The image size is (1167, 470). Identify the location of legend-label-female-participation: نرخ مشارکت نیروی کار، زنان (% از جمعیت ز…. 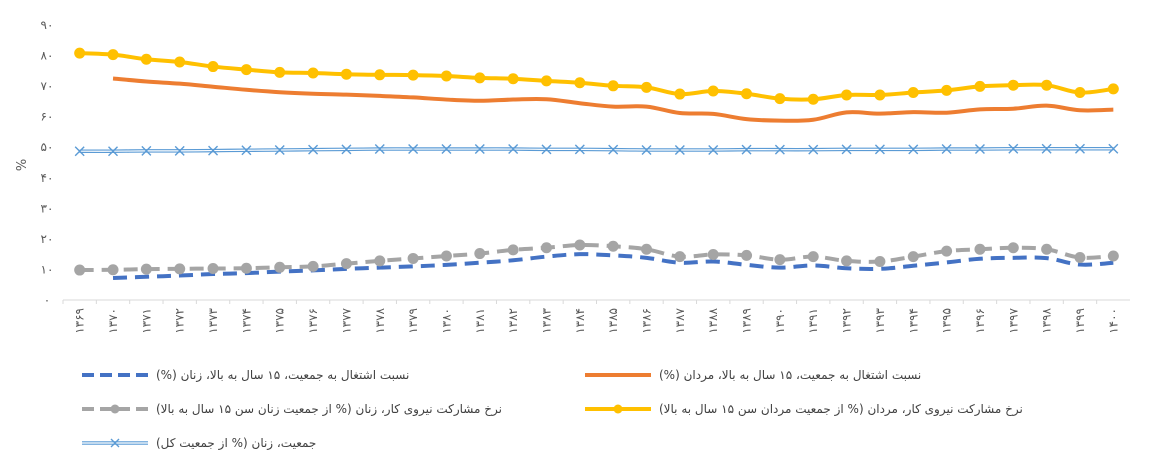
(329, 409).